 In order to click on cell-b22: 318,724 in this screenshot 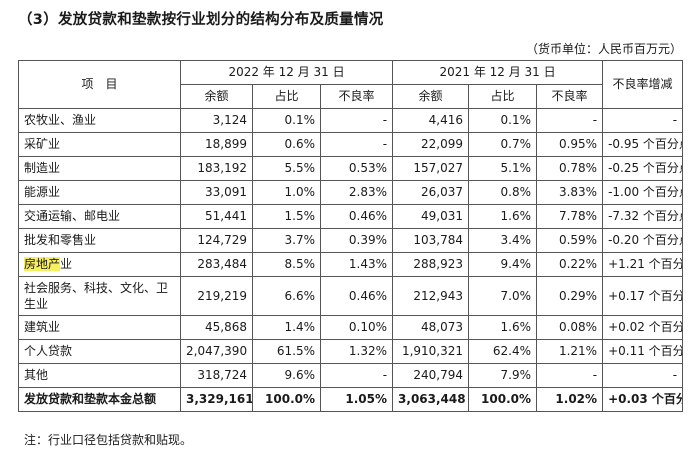, I will do `click(216, 375)`.